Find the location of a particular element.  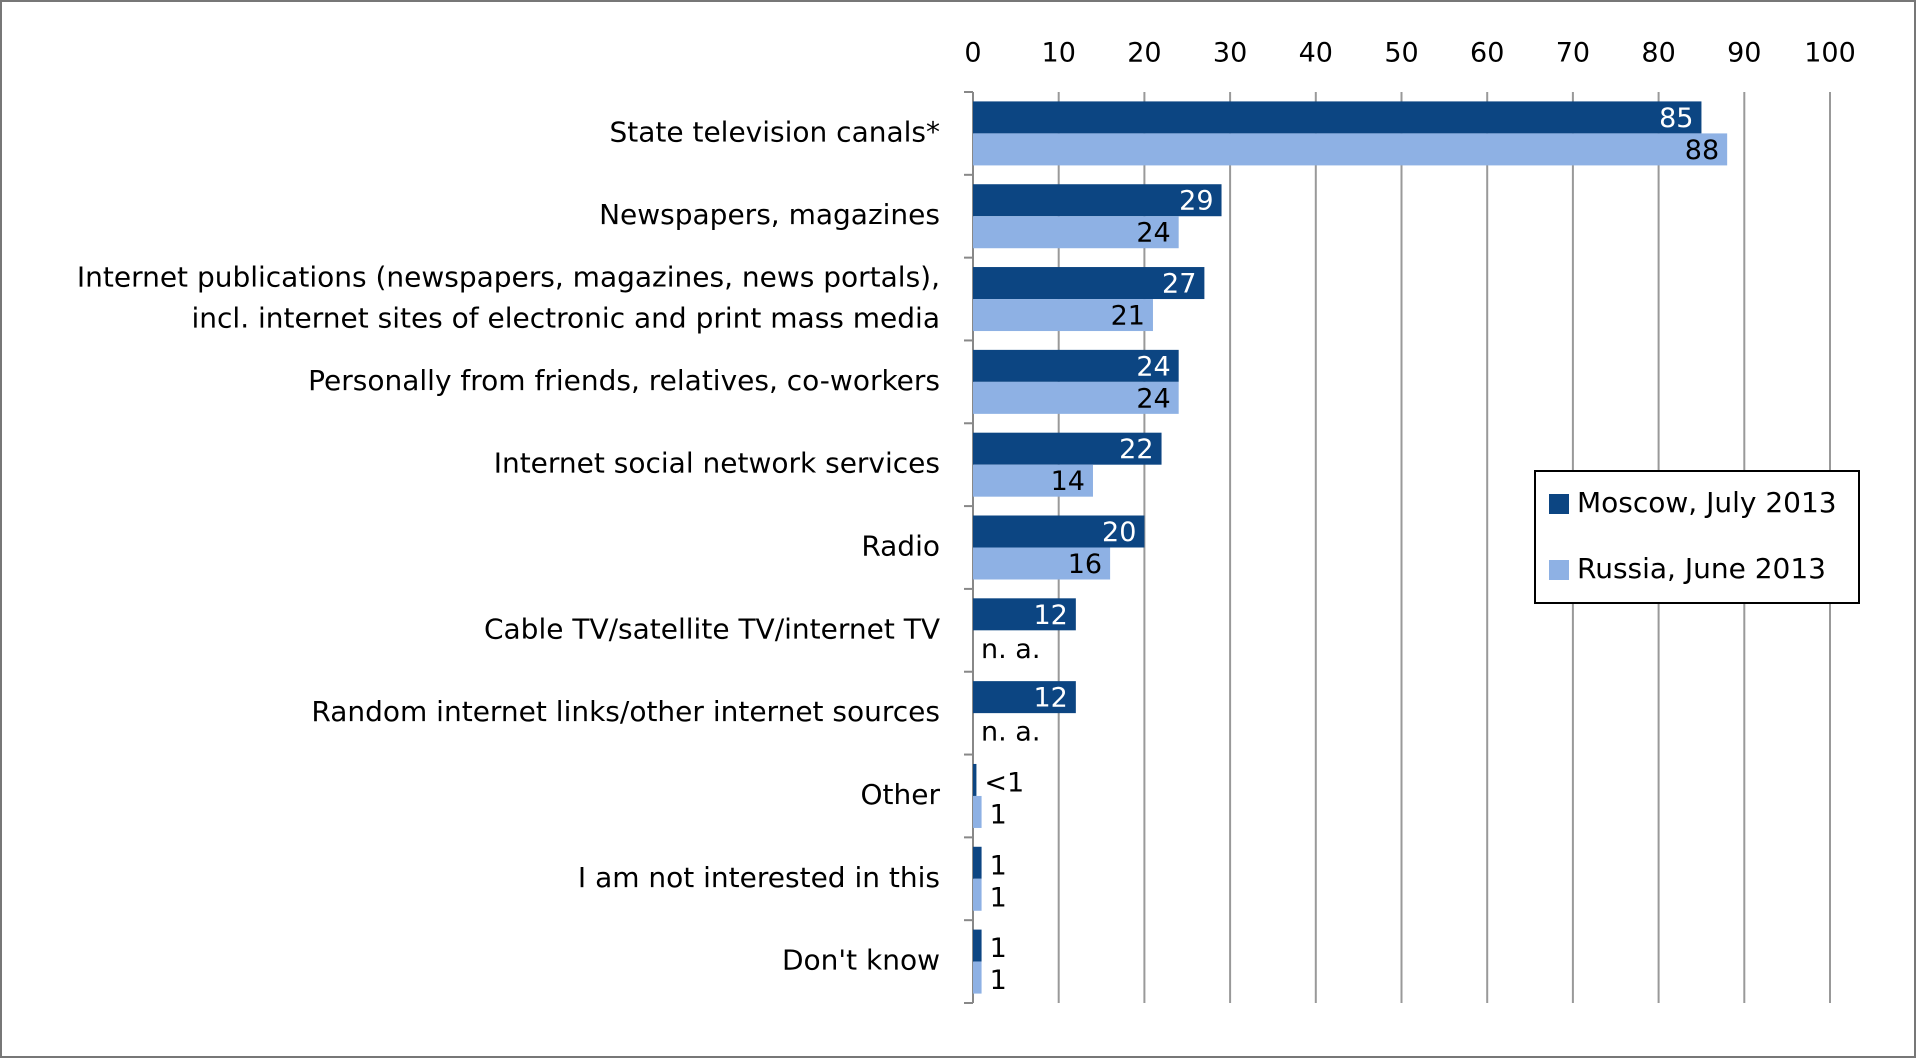

value-label: 27 is located at coordinates (1179, 284).